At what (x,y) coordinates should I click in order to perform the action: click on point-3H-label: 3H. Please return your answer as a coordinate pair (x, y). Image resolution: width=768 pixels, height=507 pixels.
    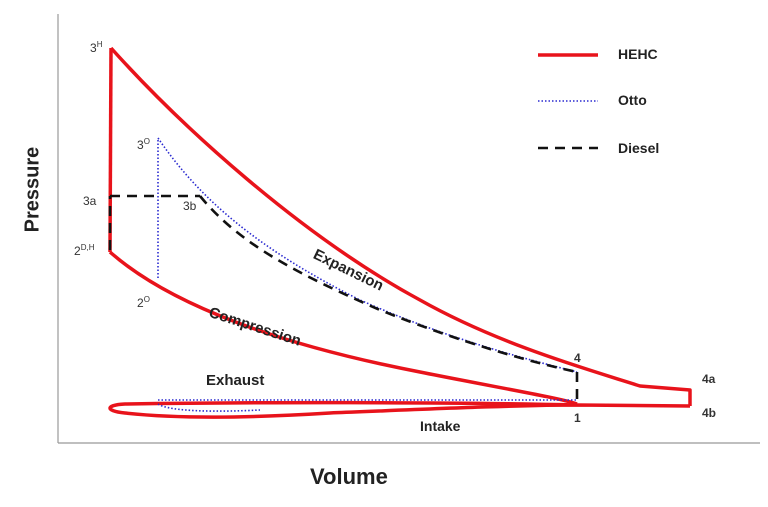
    Looking at the image, I should click on (96, 47).